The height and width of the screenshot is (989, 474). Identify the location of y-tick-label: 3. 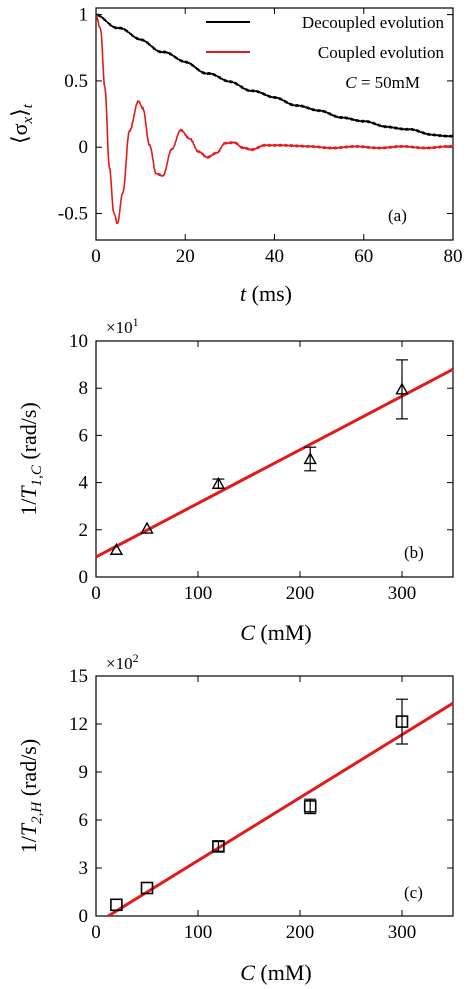
(84, 868).